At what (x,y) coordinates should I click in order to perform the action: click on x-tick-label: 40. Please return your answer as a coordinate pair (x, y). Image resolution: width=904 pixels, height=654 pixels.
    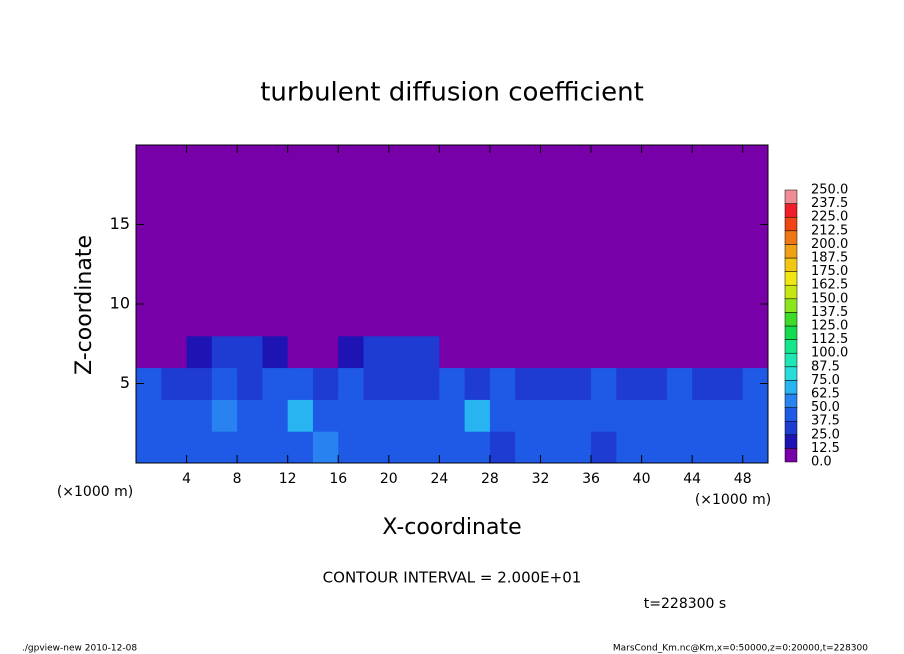
    Looking at the image, I should click on (642, 479).